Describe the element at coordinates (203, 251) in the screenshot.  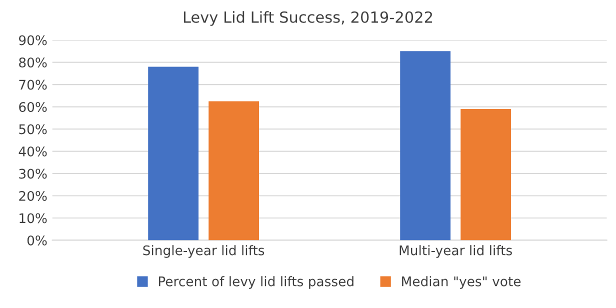
I see `x-tick-label: Single-year lid lifts` at that location.